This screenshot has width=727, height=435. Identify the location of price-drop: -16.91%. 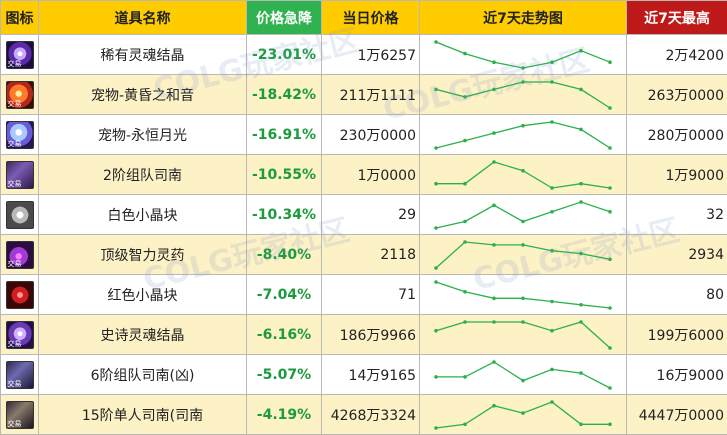
(284, 135).